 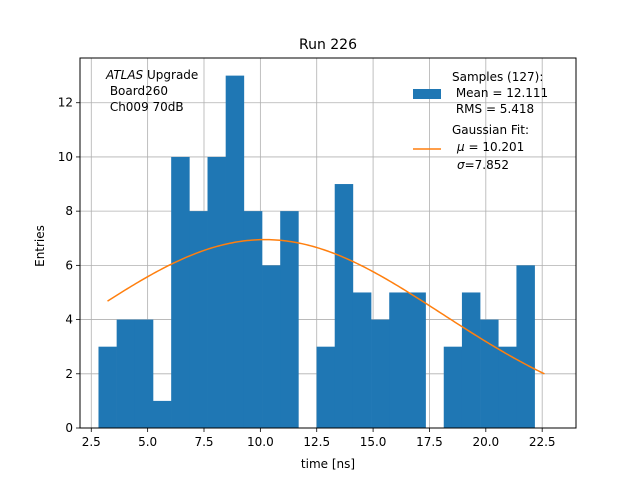 What do you see at coordinates (170, 75) in the screenshot?
I see `upgrade-label: Upgrade` at bounding box center [170, 75].